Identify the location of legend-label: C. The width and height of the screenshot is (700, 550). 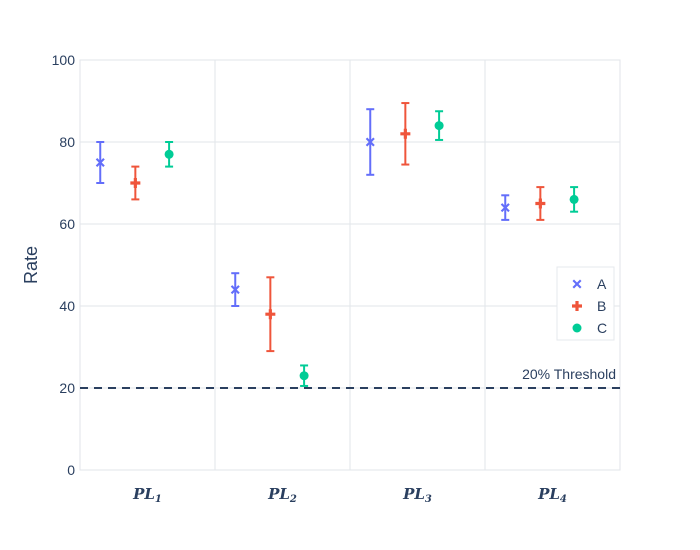
(602, 328).